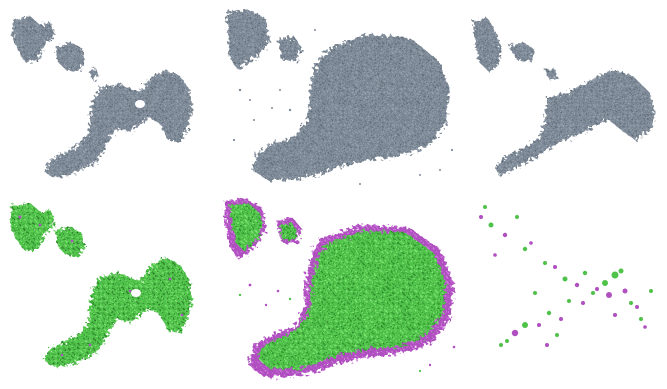 The width and height of the screenshot is (667, 389). I want to click on cluster-image-colored-branched, so click(101, 285).